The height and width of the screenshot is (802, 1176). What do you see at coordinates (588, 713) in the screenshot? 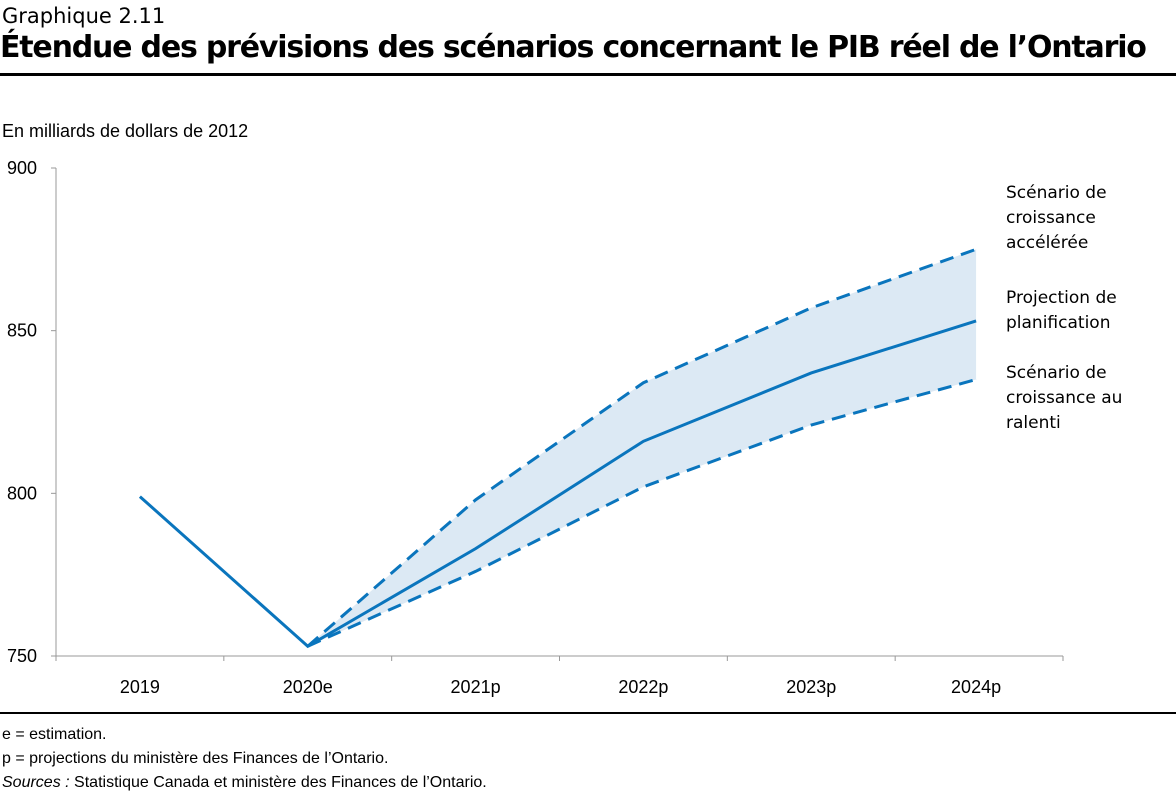
I see `notes-rule` at bounding box center [588, 713].